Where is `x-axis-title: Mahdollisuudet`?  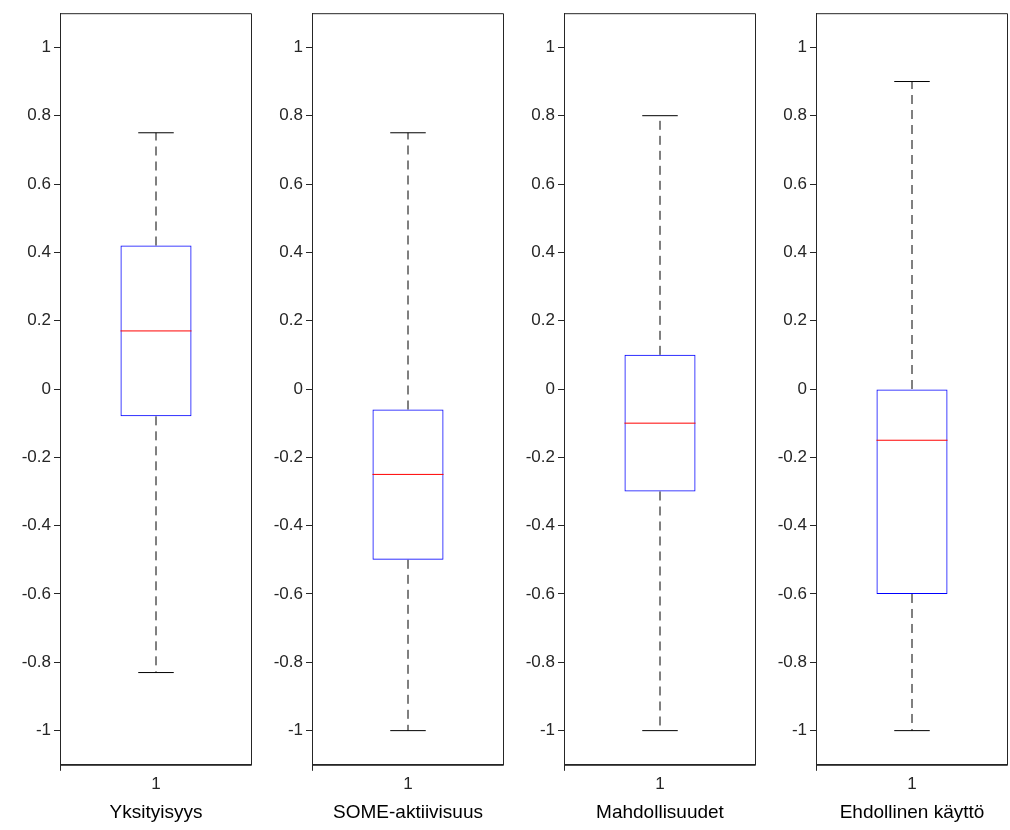 x-axis-title: Mahdollisuudet is located at coordinates (660, 811).